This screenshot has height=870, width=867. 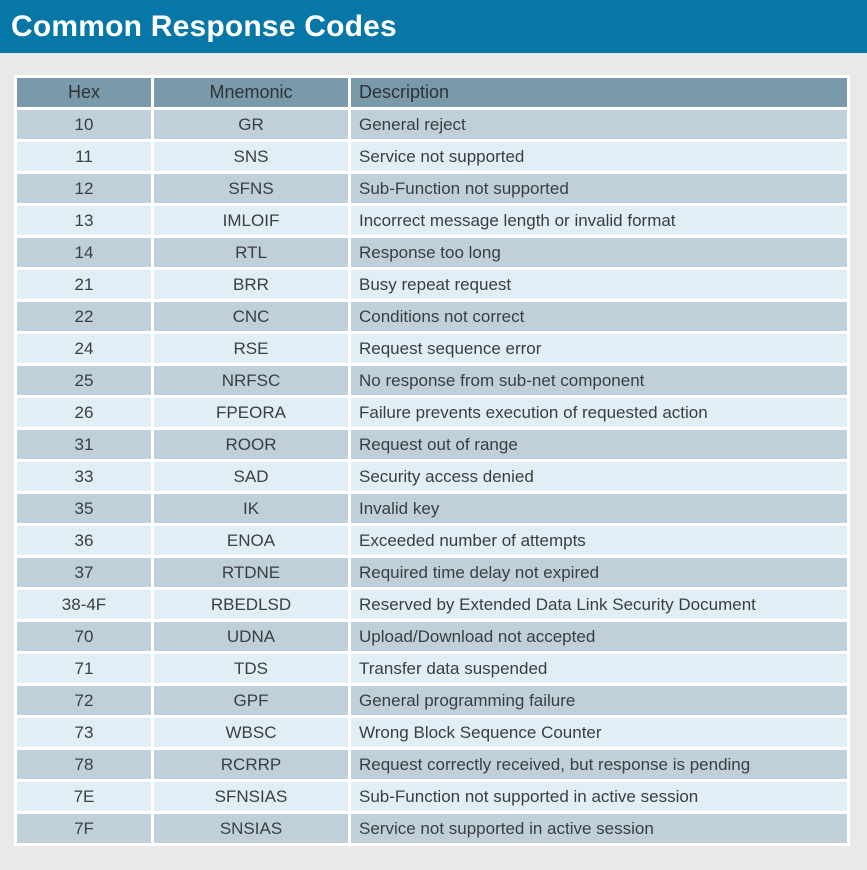 What do you see at coordinates (251, 252) in the screenshot?
I see `mnemonic-cell: RTL` at bounding box center [251, 252].